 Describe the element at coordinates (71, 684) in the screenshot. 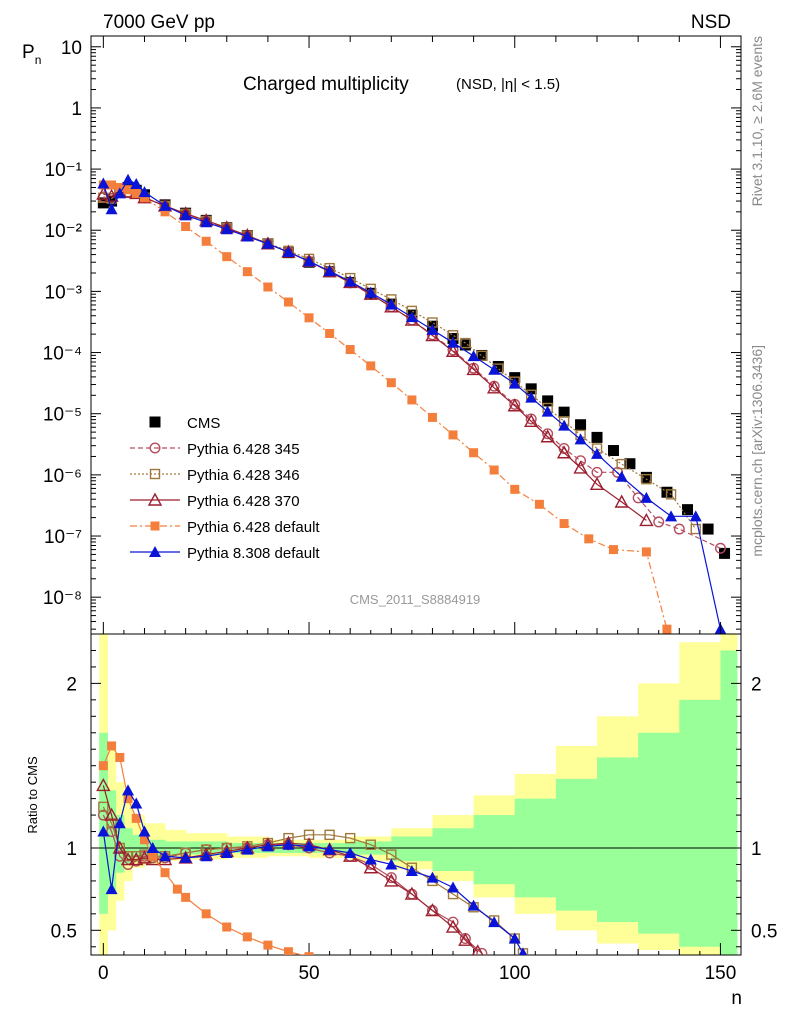

I see `ratio-y-tick-label: 2` at that location.